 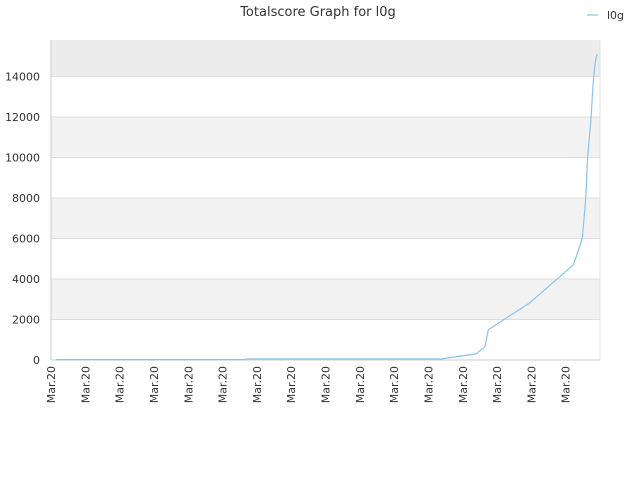 What do you see at coordinates (36, 360) in the screenshot?
I see `y-tick-label: 0` at bounding box center [36, 360].